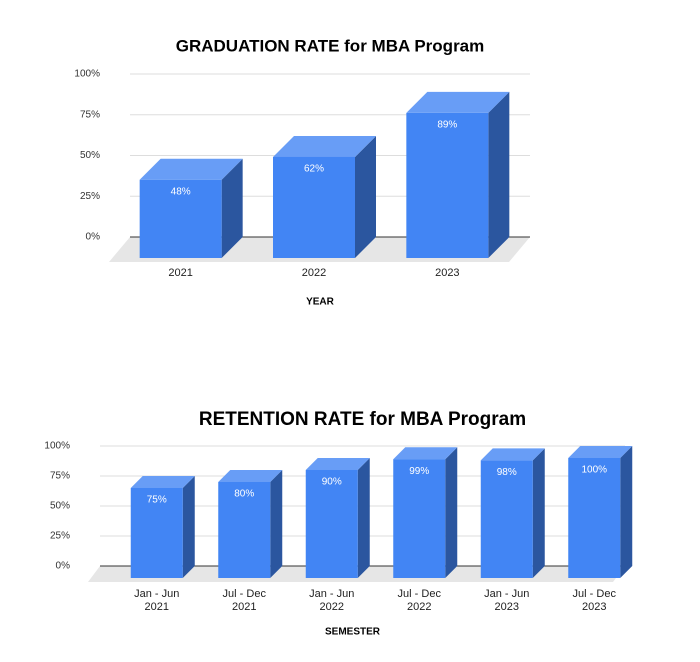  I want to click on x-tick-label: 2022, so click(314, 273).